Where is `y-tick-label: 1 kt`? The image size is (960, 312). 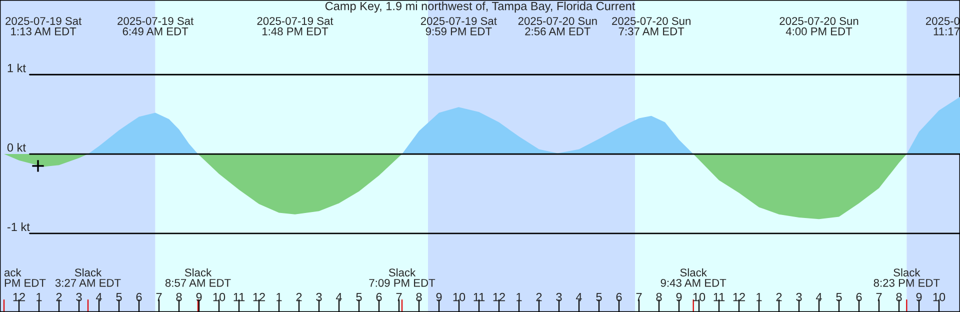
y-tick-label: 1 kt is located at coordinates (17, 68).